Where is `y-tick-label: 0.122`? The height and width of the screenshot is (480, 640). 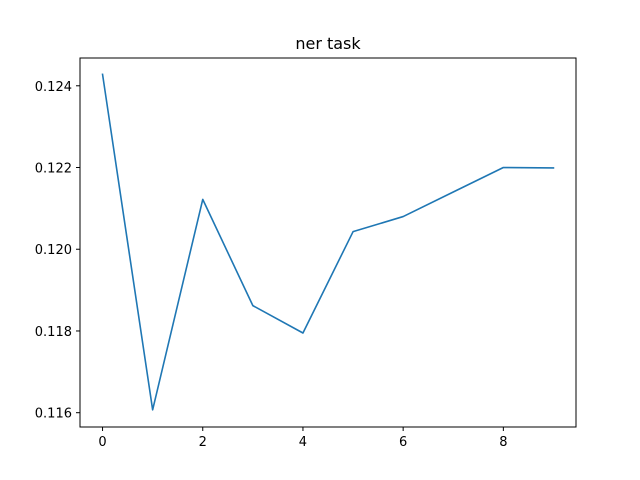 y-tick-label: 0.122 is located at coordinates (53, 169).